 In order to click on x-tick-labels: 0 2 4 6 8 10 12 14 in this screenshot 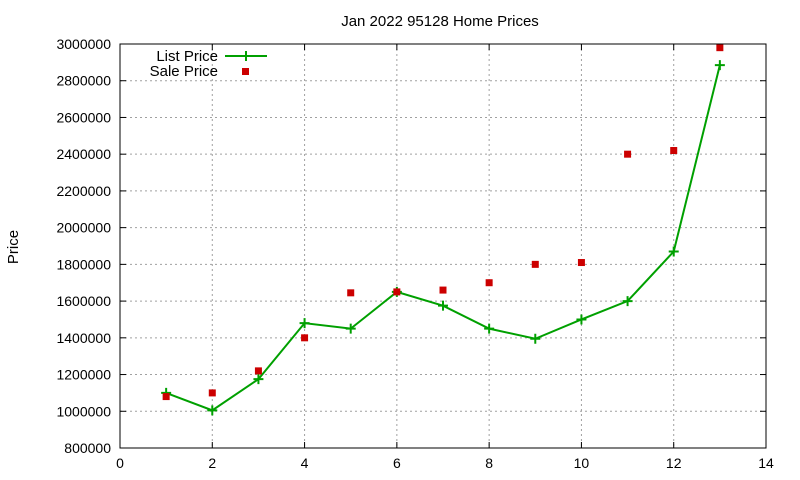, I will do `click(445, 463)`.